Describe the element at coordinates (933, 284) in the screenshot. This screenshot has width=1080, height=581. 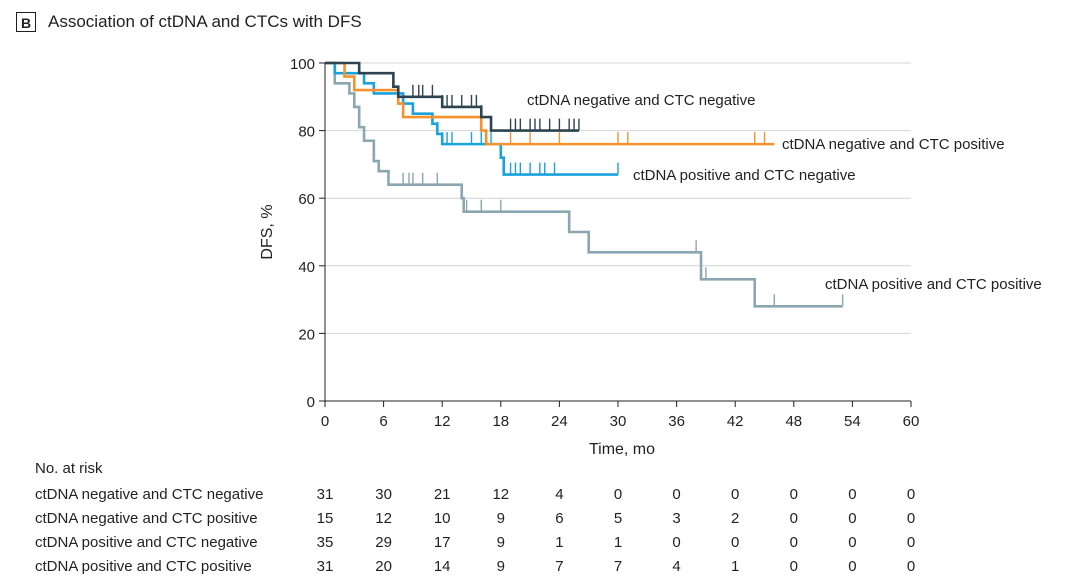
I see `series-label: ctDNA positive and CTC positive` at that location.